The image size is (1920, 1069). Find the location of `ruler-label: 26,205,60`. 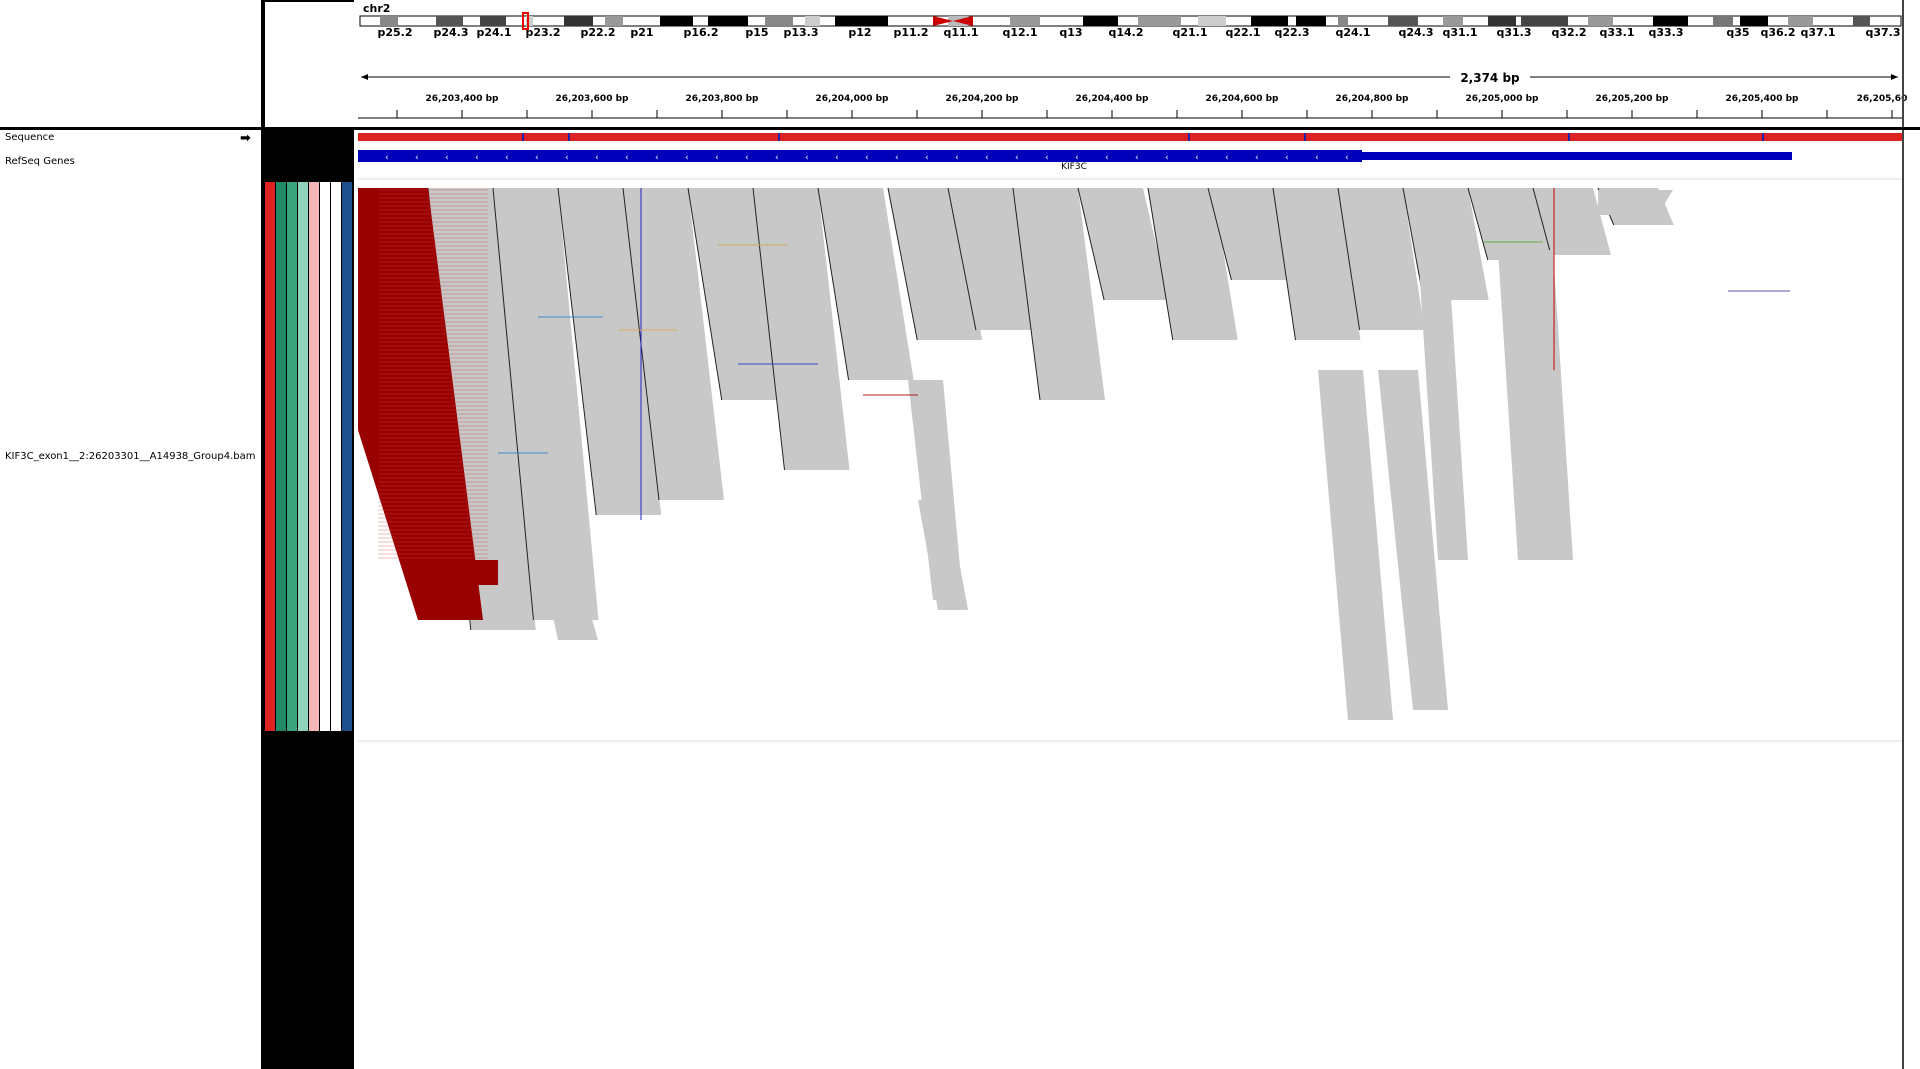

ruler-label: 26,205,60 is located at coordinates (1882, 99).